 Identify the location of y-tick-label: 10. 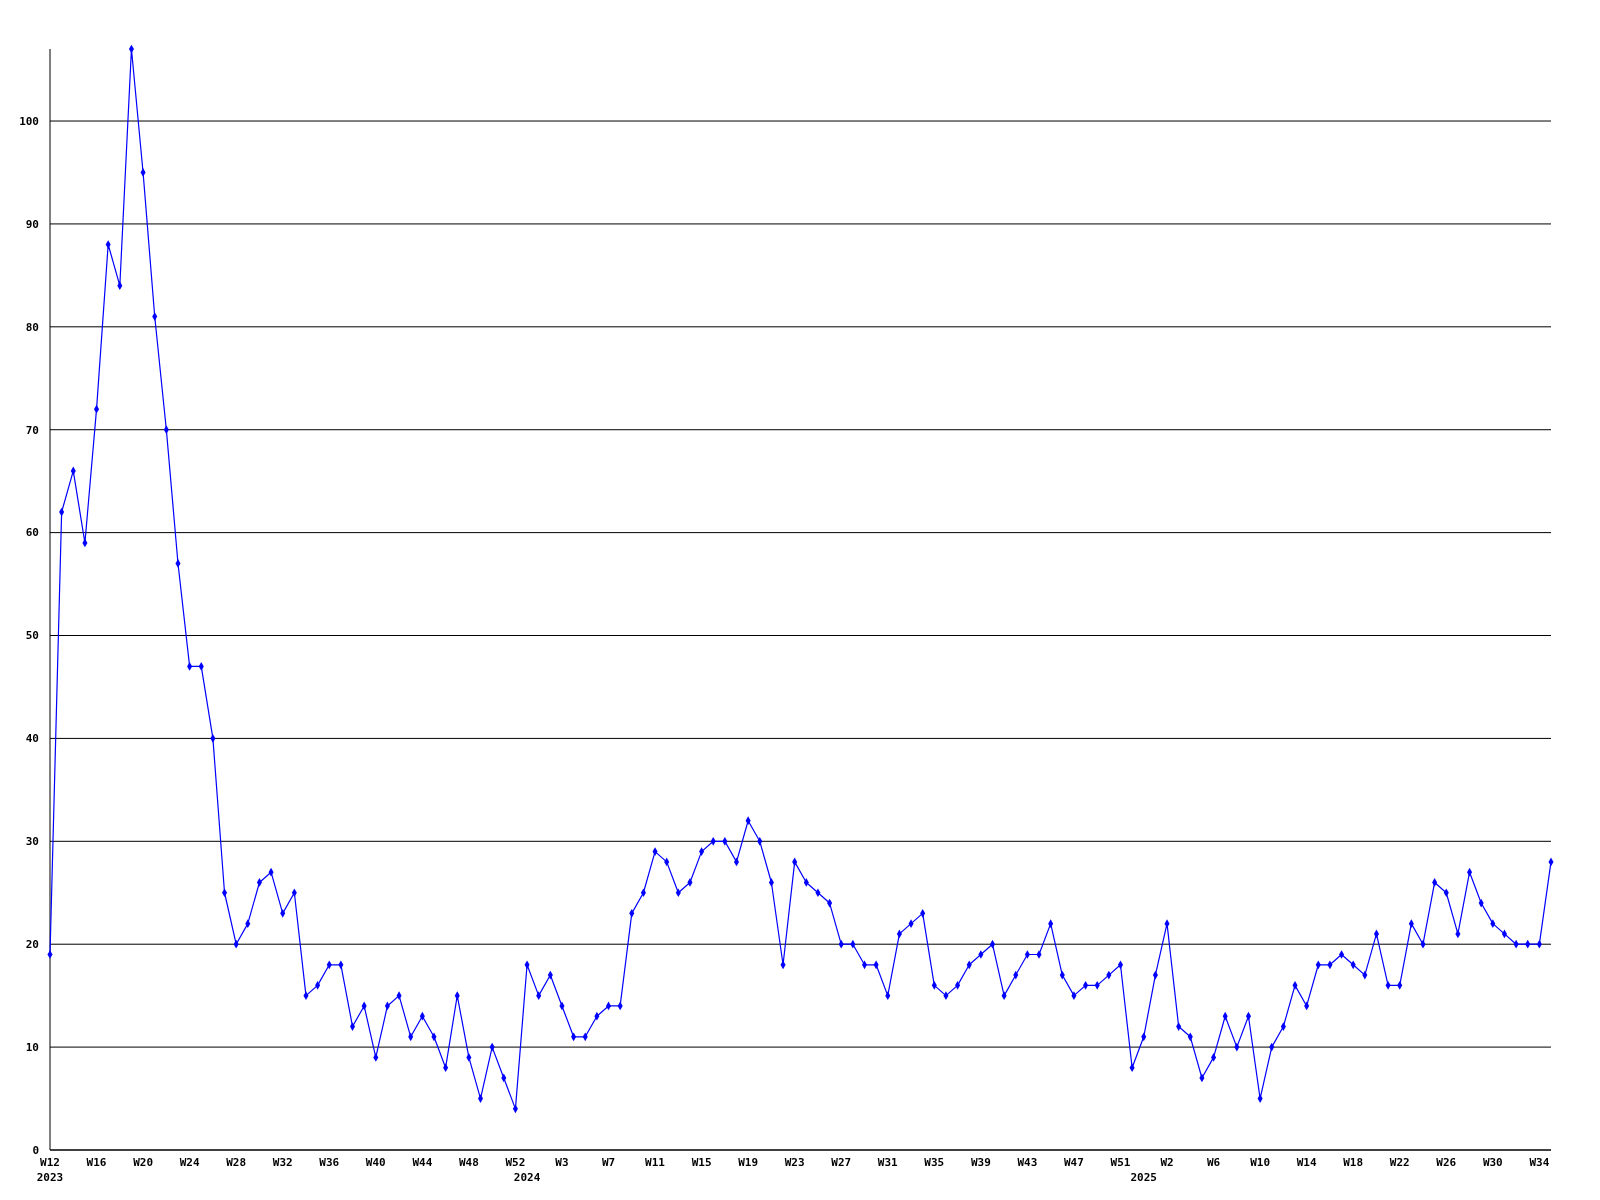
(32, 1047).